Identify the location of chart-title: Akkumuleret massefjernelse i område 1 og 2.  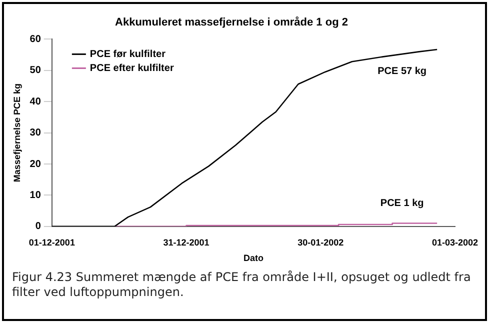
(231, 22).